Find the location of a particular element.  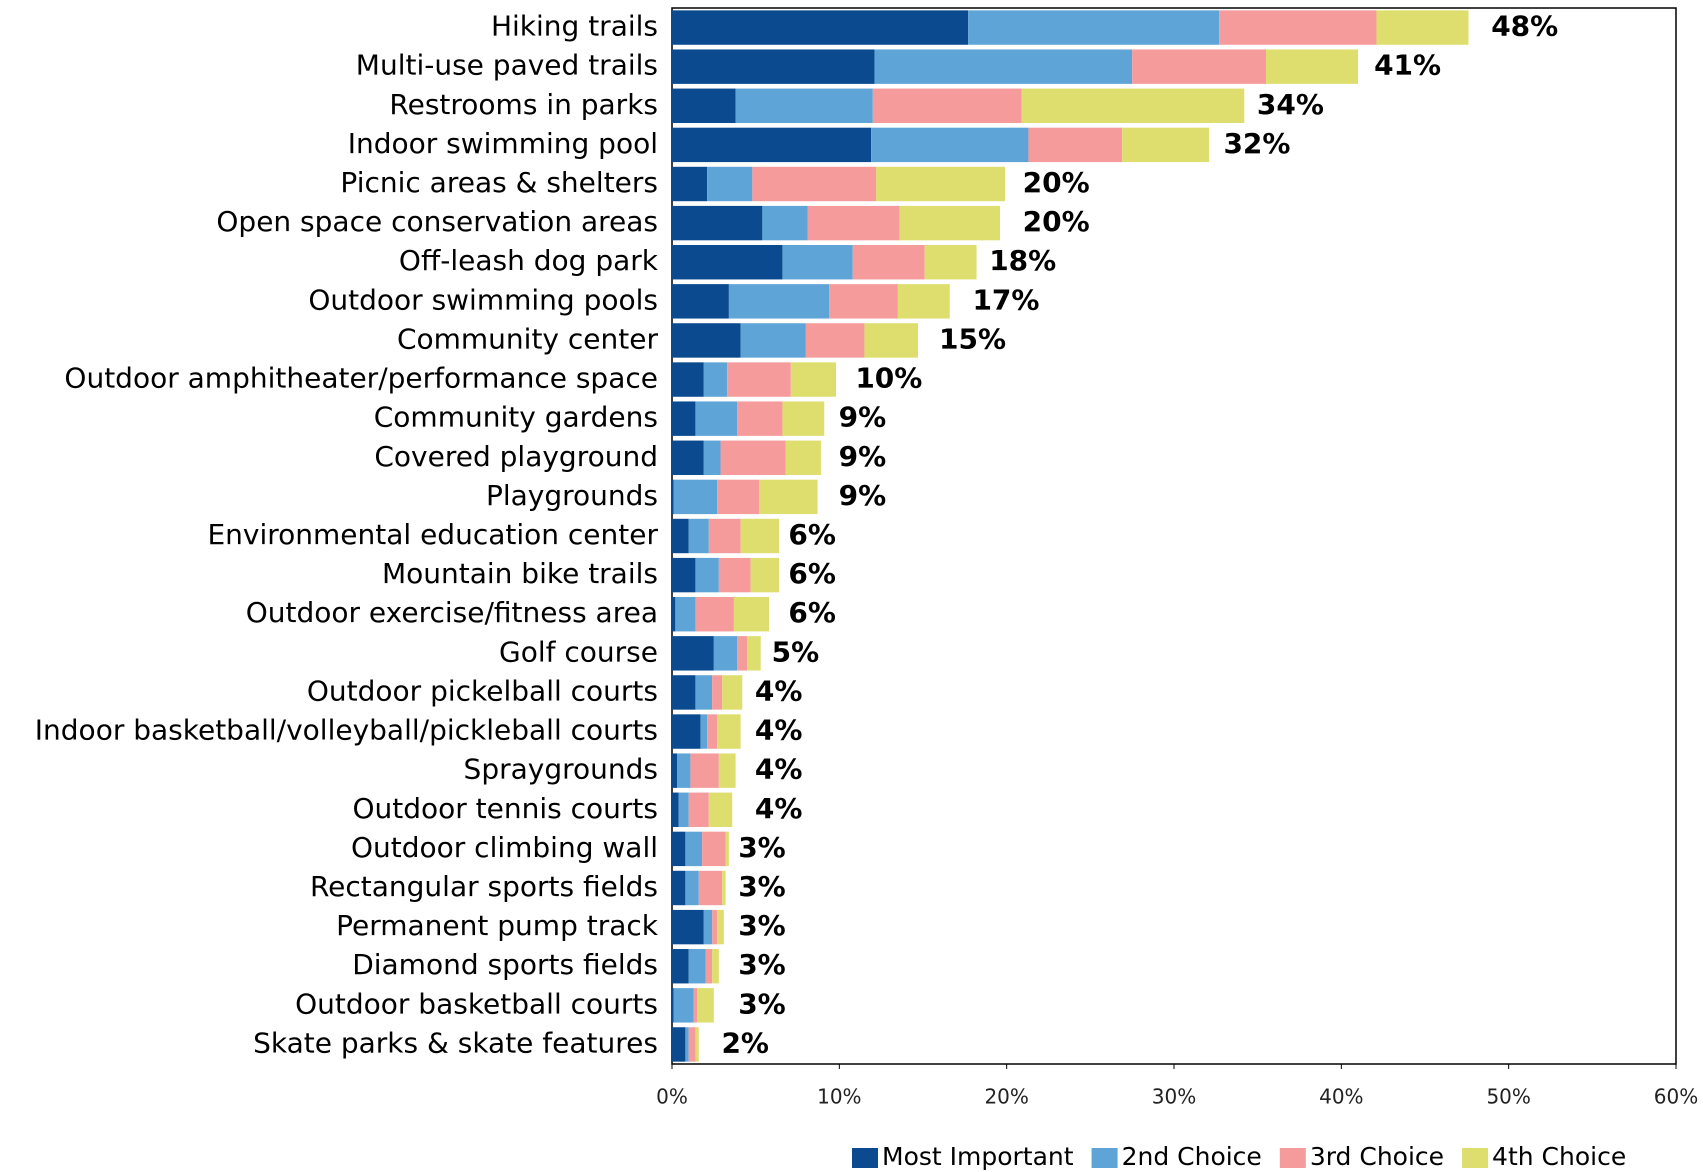

legend-label: 2nd Choice is located at coordinates (1192, 1156).